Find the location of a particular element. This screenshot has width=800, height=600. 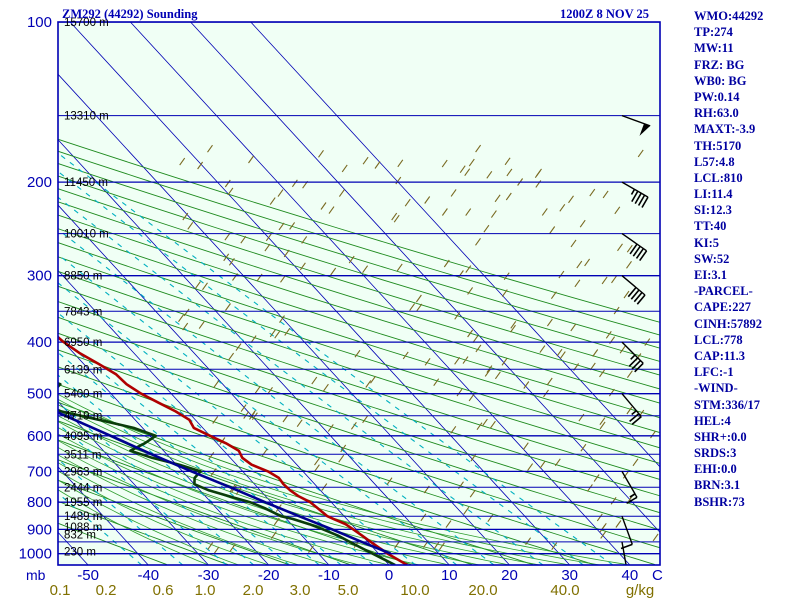

height-label: 4719 m is located at coordinates (83, 417).